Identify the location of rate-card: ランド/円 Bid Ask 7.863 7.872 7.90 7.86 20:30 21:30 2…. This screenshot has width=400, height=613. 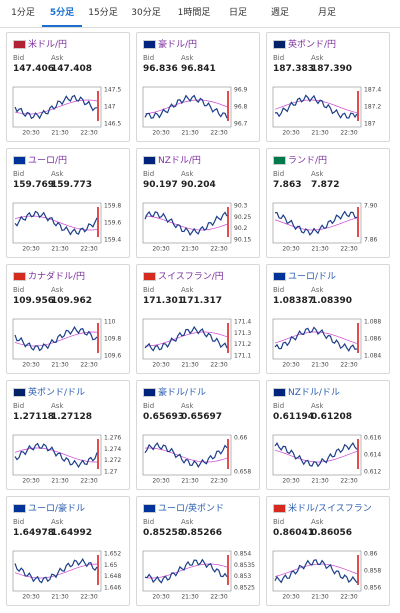
(328, 203).